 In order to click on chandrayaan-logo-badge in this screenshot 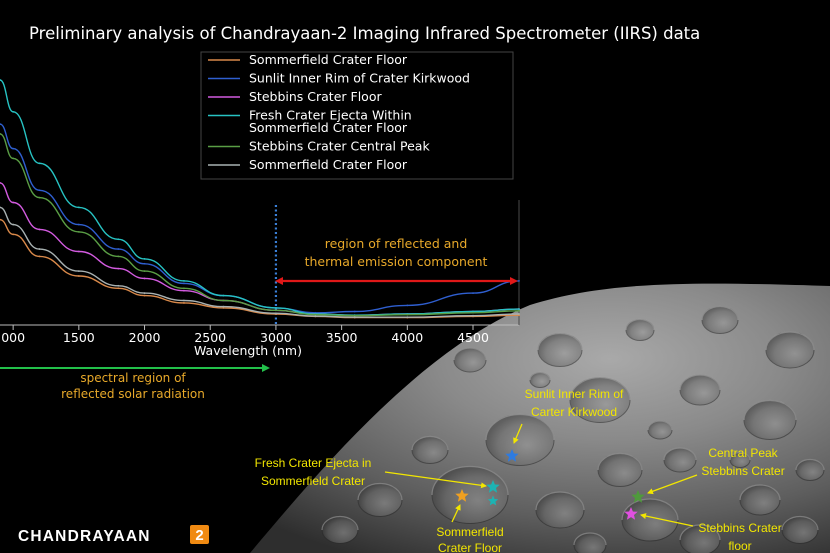, I will do `click(199, 534)`.